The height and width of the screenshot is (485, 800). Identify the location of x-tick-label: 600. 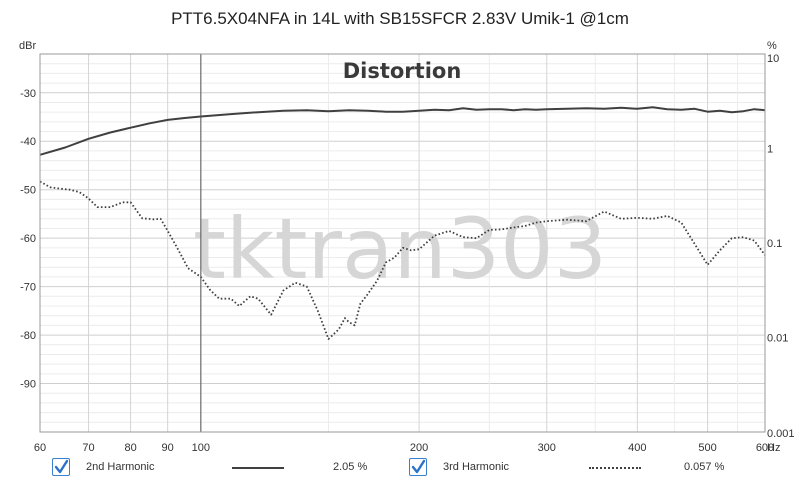
(765, 448).